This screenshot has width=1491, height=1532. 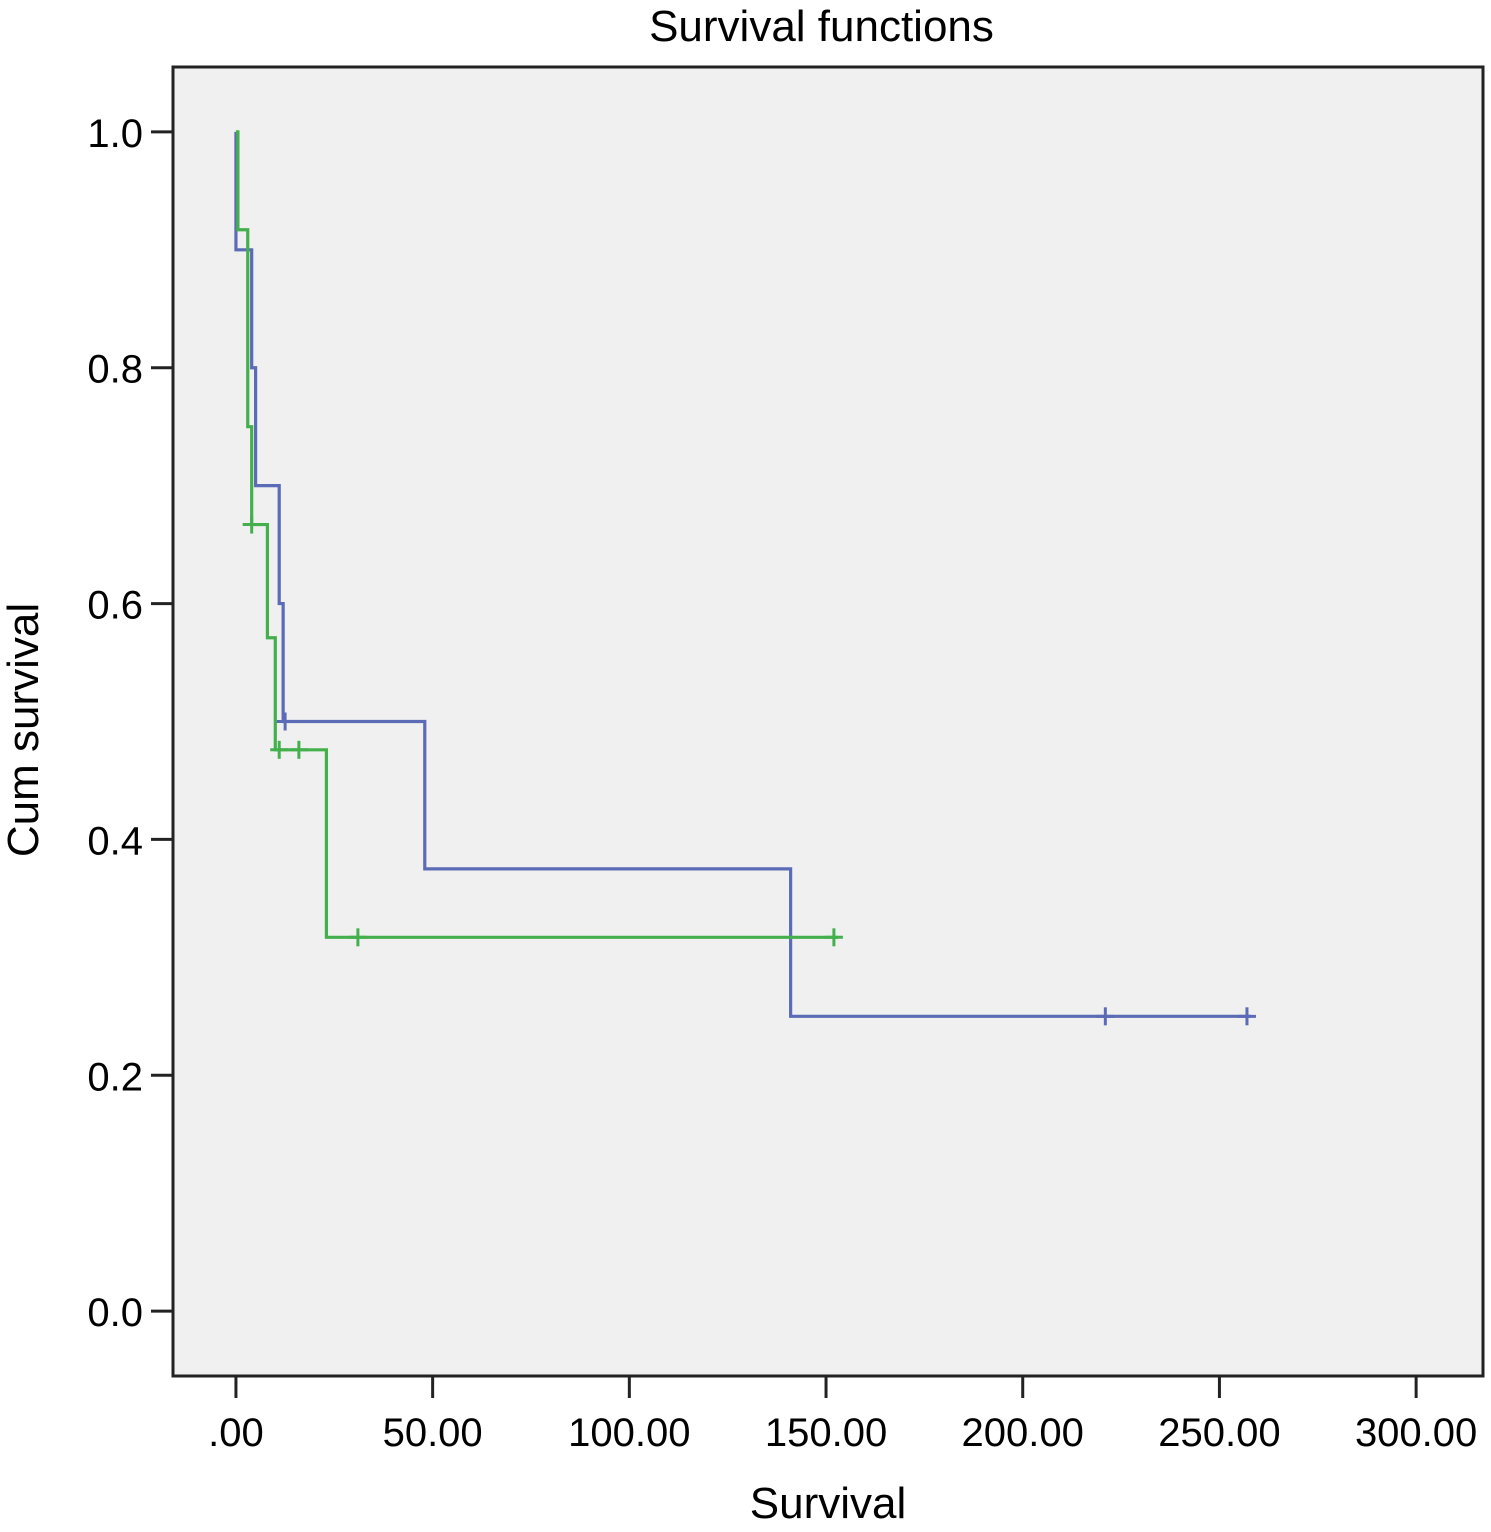 What do you see at coordinates (629, 1433) in the screenshot?
I see `x-tick-label: 100.00` at bounding box center [629, 1433].